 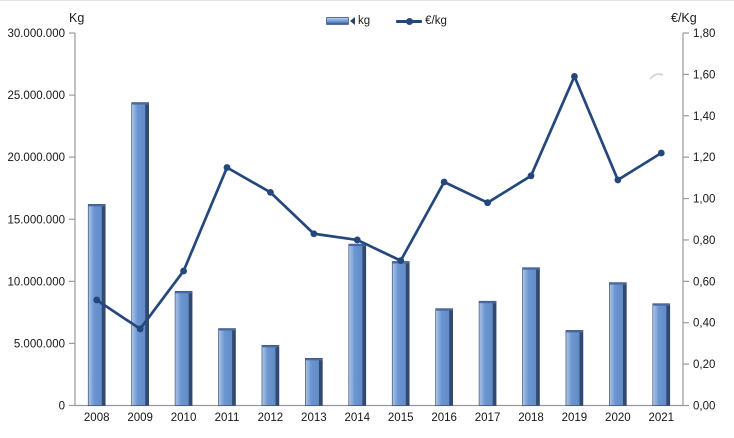 What do you see at coordinates (140, 329) in the screenshot?
I see `line-marker-2009` at bounding box center [140, 329].